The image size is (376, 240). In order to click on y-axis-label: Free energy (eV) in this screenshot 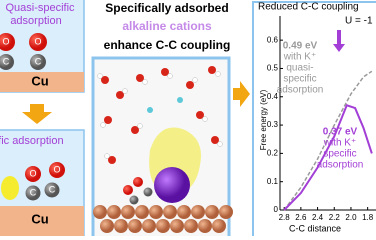, I will do `click(263, 119)`.